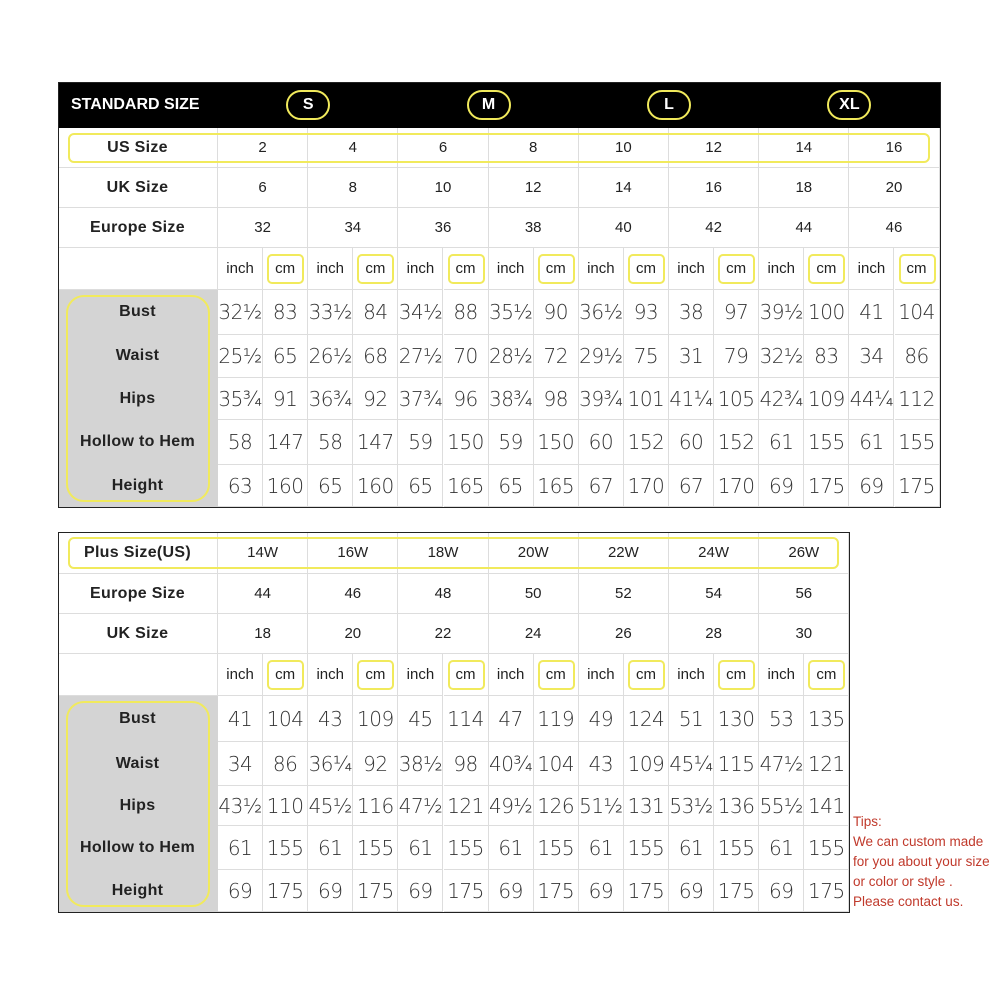 The image size is (1000, 1000). Describe the element at coordinates (241, 399) in the screenshot. I see `measurement-cell: 35¾` at that location.